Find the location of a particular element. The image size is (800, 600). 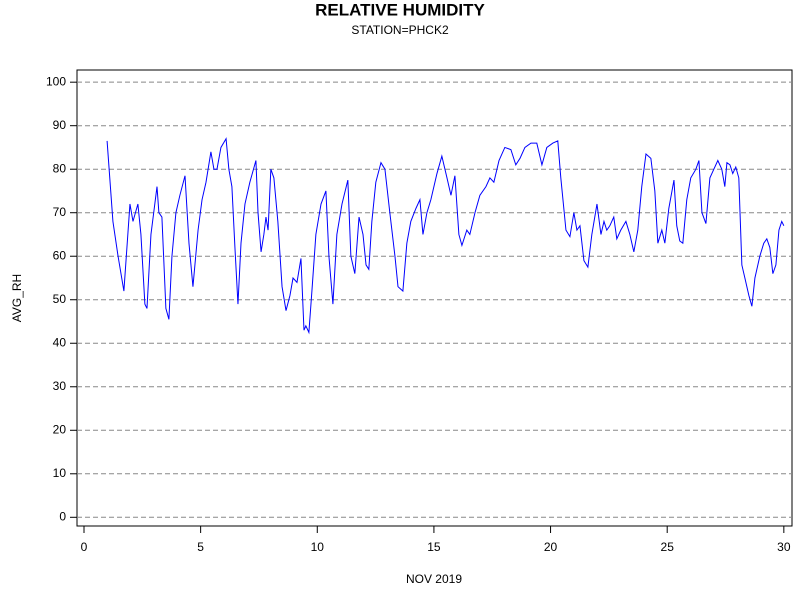

y-tick-label: 50 is located at coordinates (60, 299).